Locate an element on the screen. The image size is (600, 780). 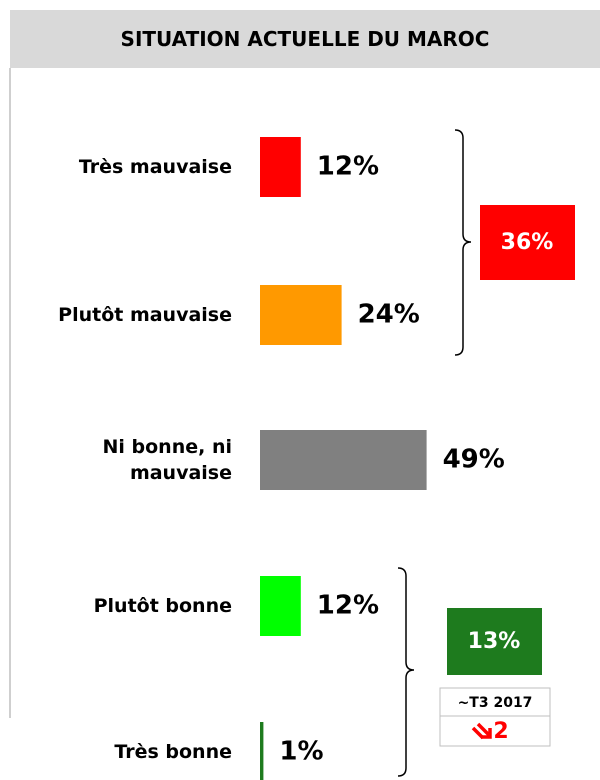
value-label: 1% is located at coordinates (301, 752).